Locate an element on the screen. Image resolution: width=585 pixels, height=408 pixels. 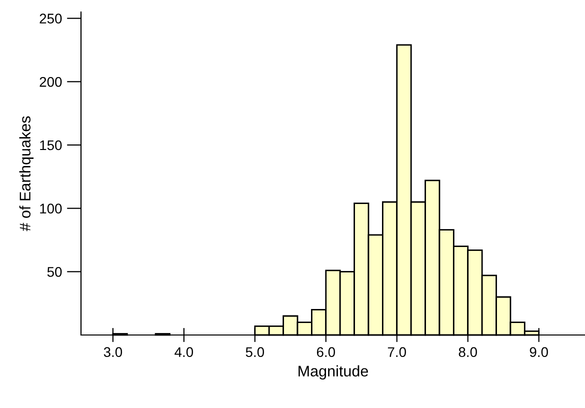
x-tick-label: 8.0 is located at coordinates (467, 352).